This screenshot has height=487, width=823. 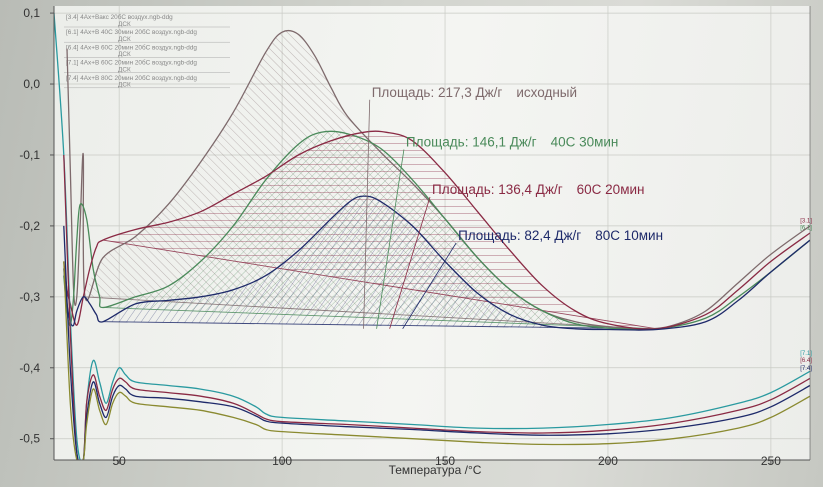 What do you see at coordinates (806, 228) in the screenshot?
I see `end-tag-1: [6.1]` at bounding box center [806, 228].